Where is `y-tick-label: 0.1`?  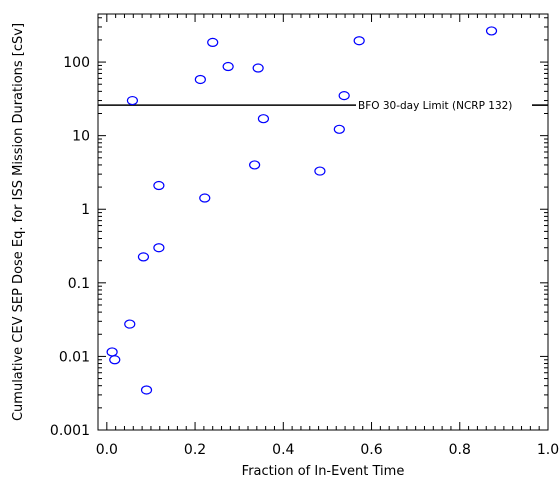 y-tick-label: 0.1 is located at coordinates (79, 284).